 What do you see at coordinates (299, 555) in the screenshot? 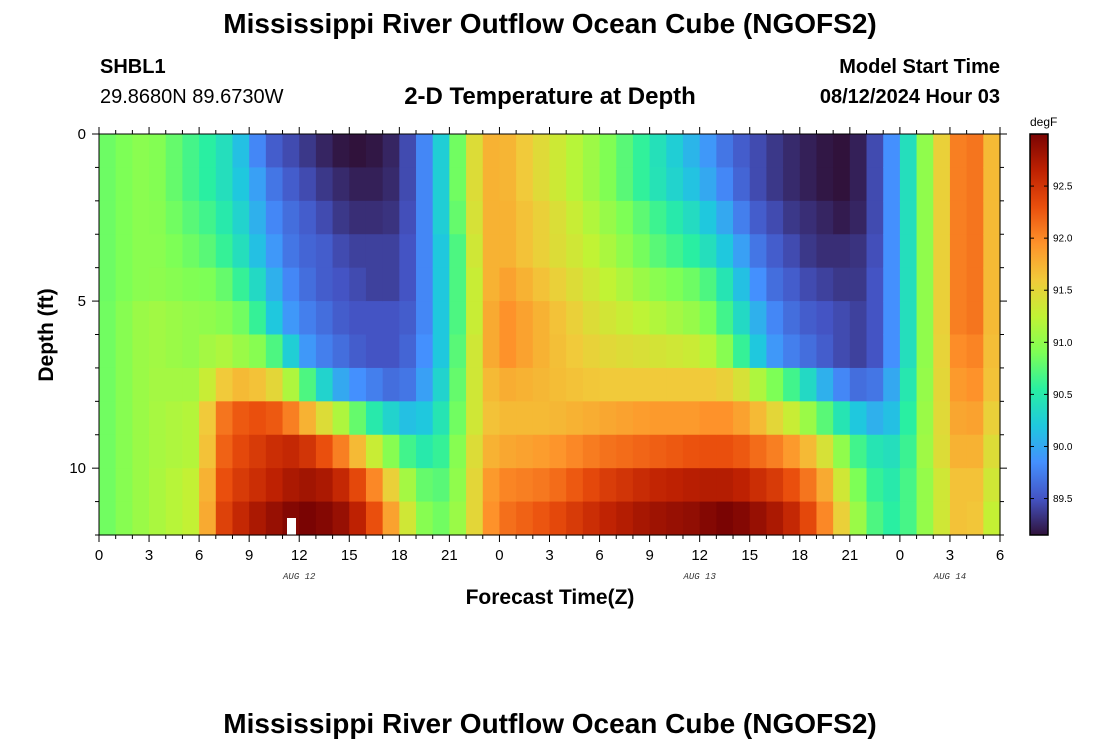
I see `x-tick-label: 12` at bounding box center [299, 555].